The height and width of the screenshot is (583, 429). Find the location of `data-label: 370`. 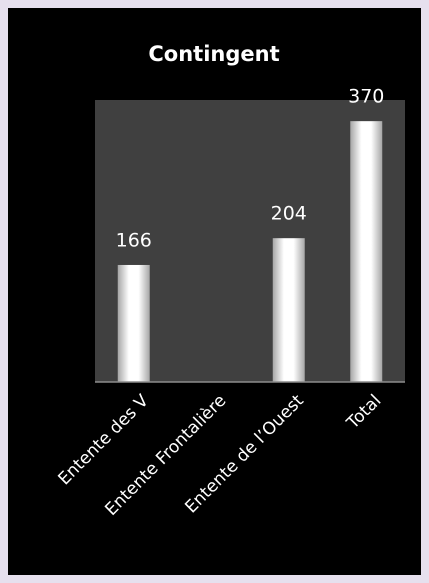

data-label: 370 is located at coordinates (366, 97).